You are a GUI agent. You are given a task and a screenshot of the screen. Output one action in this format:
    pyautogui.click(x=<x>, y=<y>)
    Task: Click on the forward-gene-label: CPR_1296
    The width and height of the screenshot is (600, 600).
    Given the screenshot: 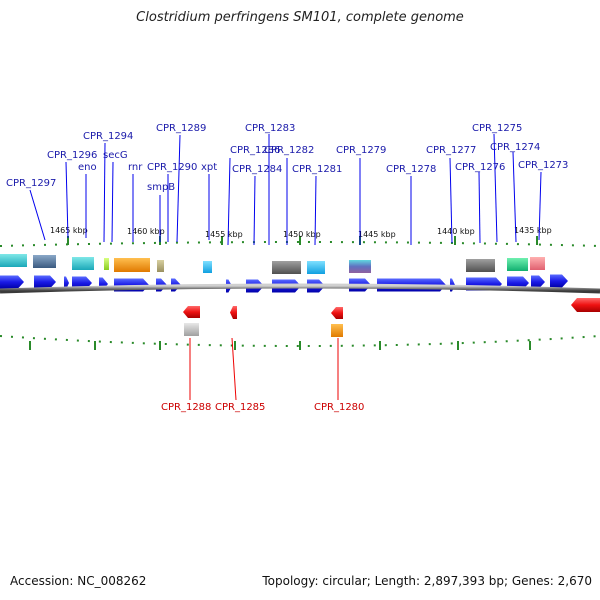 What is the action you would take?
    pyautogui.click(x=72, y=155)
    